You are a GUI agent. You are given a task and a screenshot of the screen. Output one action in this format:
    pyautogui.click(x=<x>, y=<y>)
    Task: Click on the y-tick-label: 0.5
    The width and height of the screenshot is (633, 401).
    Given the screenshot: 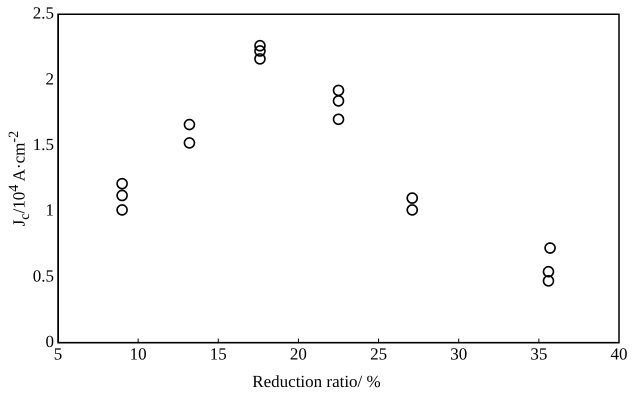 What is the action you would take?
    pyautogui.click(x=43, y=276)
    